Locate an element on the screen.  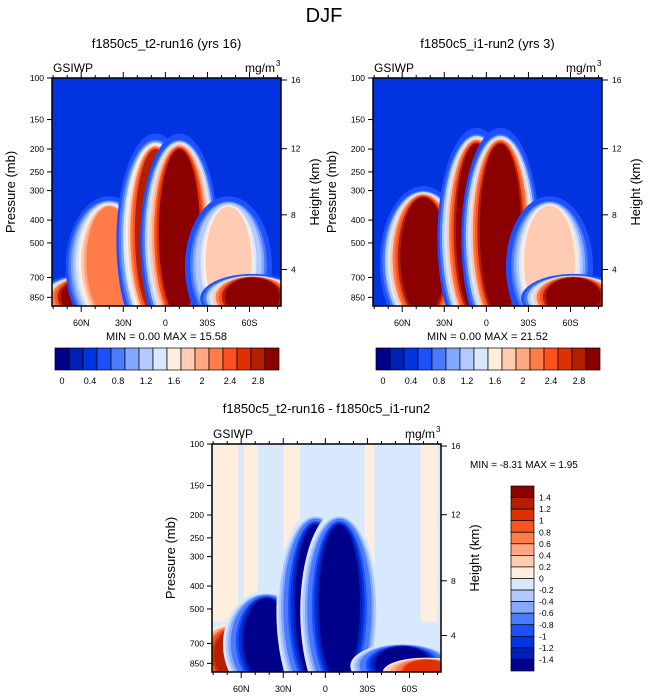
colorbar-label: 0.6 is located at coordinates (545, 544).